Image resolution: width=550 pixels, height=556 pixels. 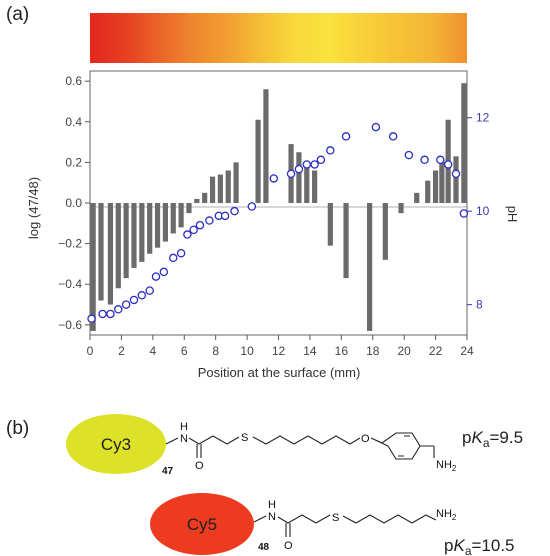 I want to click on cy3-amine: NH2, so click(x=446, y=466).